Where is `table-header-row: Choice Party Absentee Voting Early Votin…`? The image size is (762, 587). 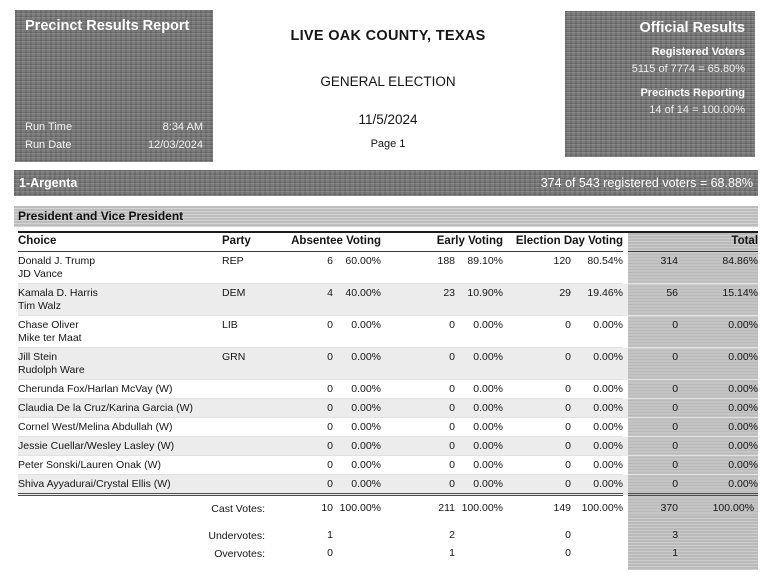
table-header-row: Choice Party Absentee Voting Early Votin… is located at coordinates (388, 241).